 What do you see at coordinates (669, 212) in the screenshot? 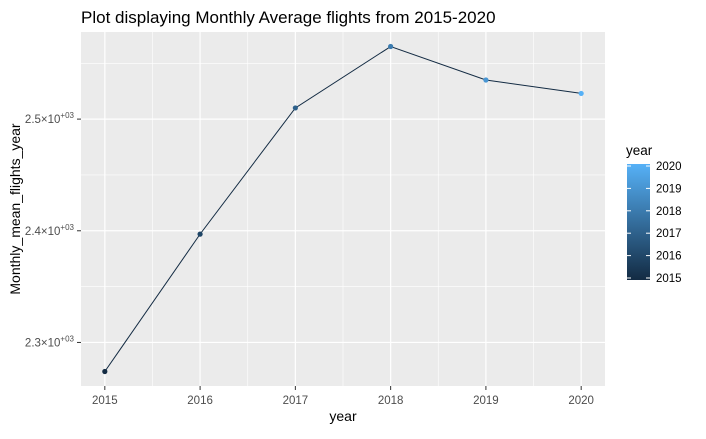
I see `legend-label: 2018` at bounding box center [669, 212].